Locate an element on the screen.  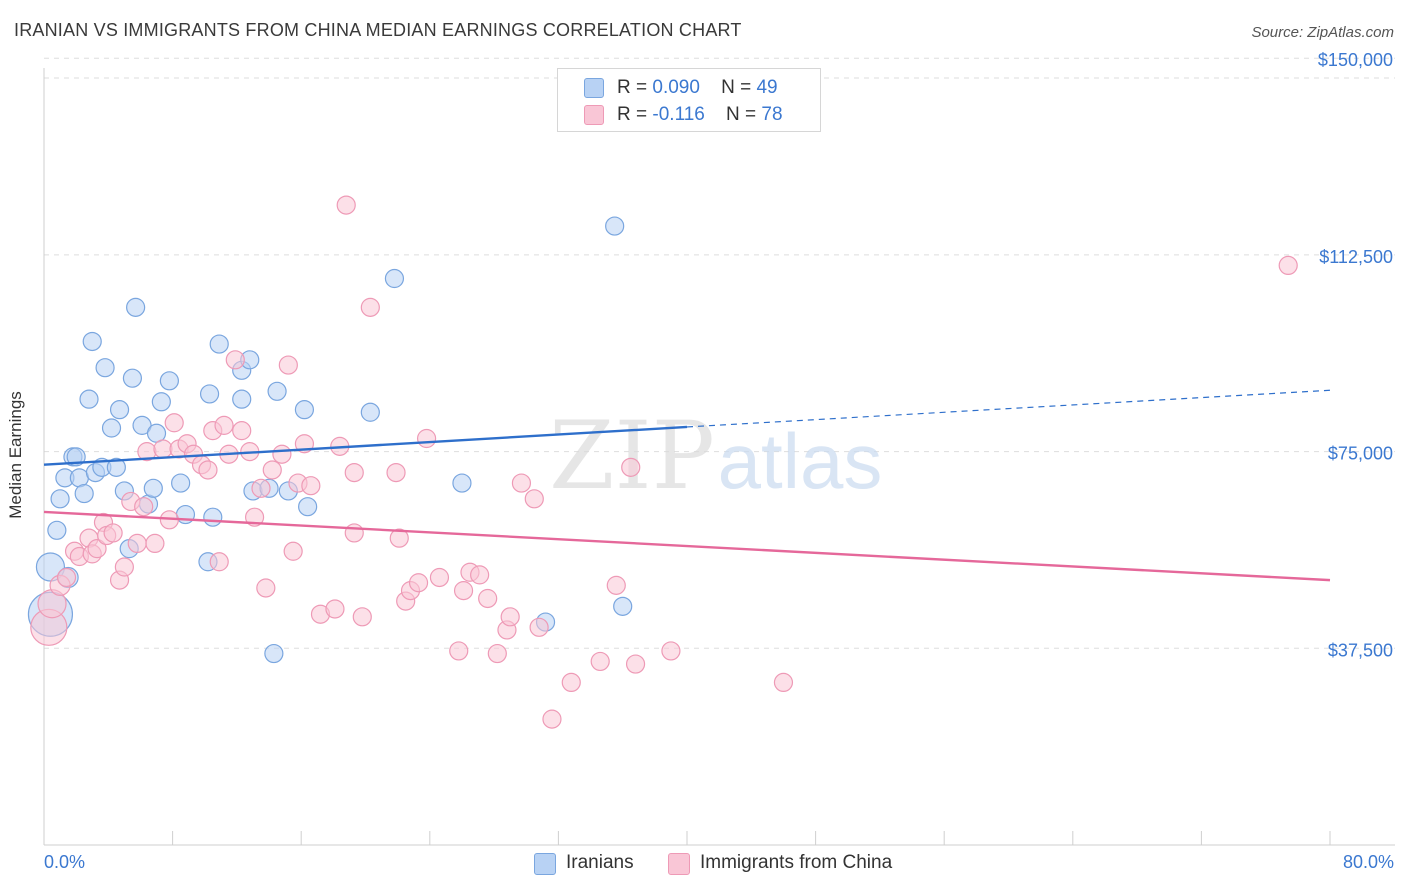
legend-r-value: 0.090 is located at coordinates (676, 87).